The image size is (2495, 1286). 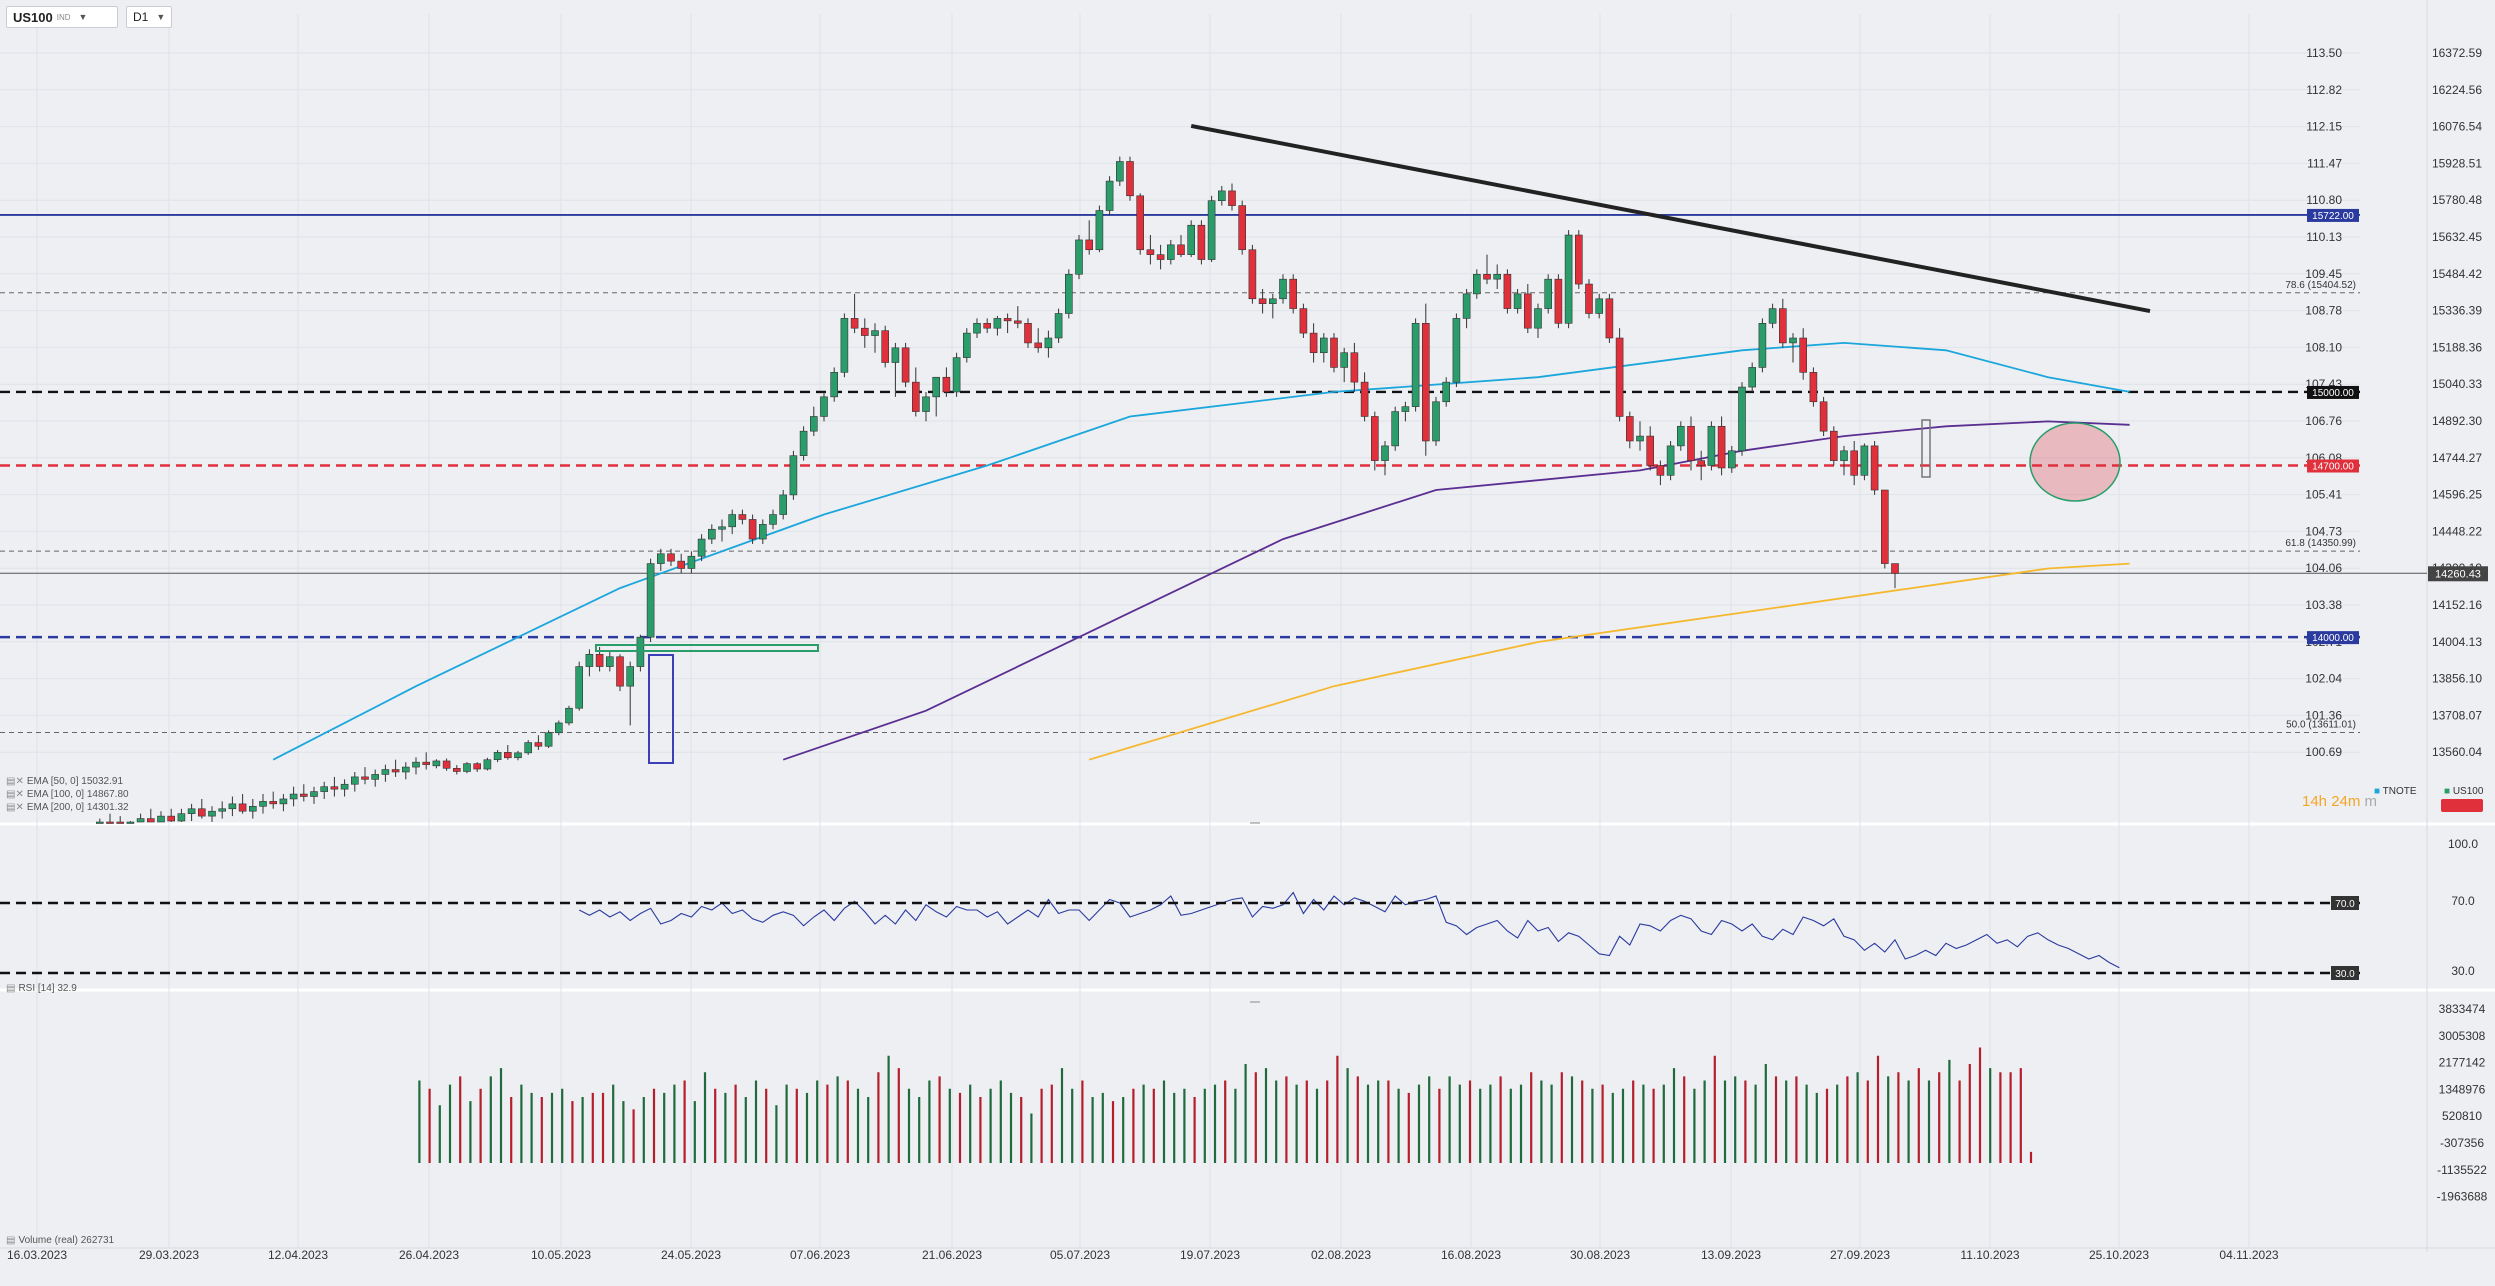 What do you see at coordinates (62, 17) in the screenshot?
I see `symbol-selector: US100 IND ▼` at bounding box center [62, 17].